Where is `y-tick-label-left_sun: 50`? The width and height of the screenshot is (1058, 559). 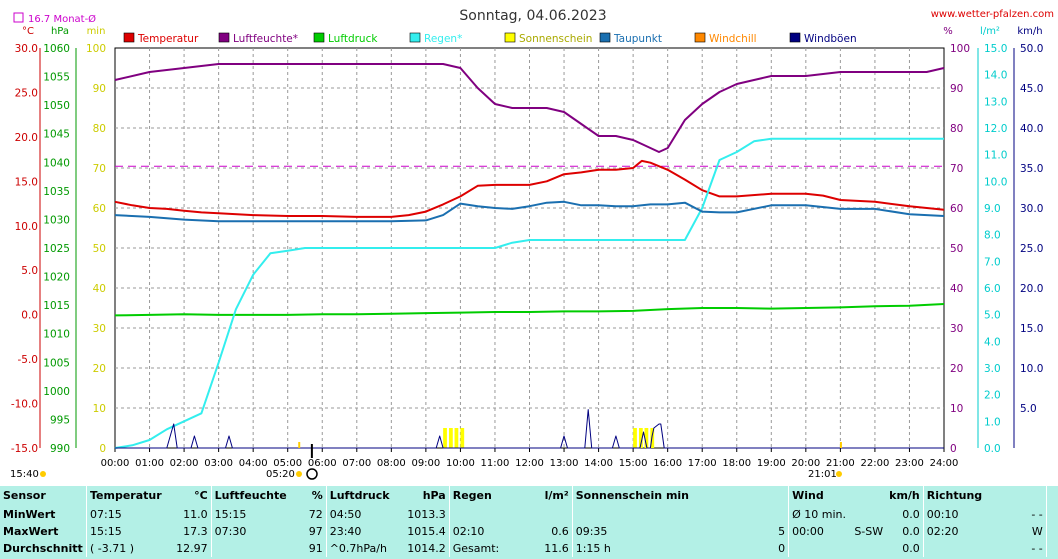 y-tick-label-left_sun: 50 is located at coordinates (99, 249).